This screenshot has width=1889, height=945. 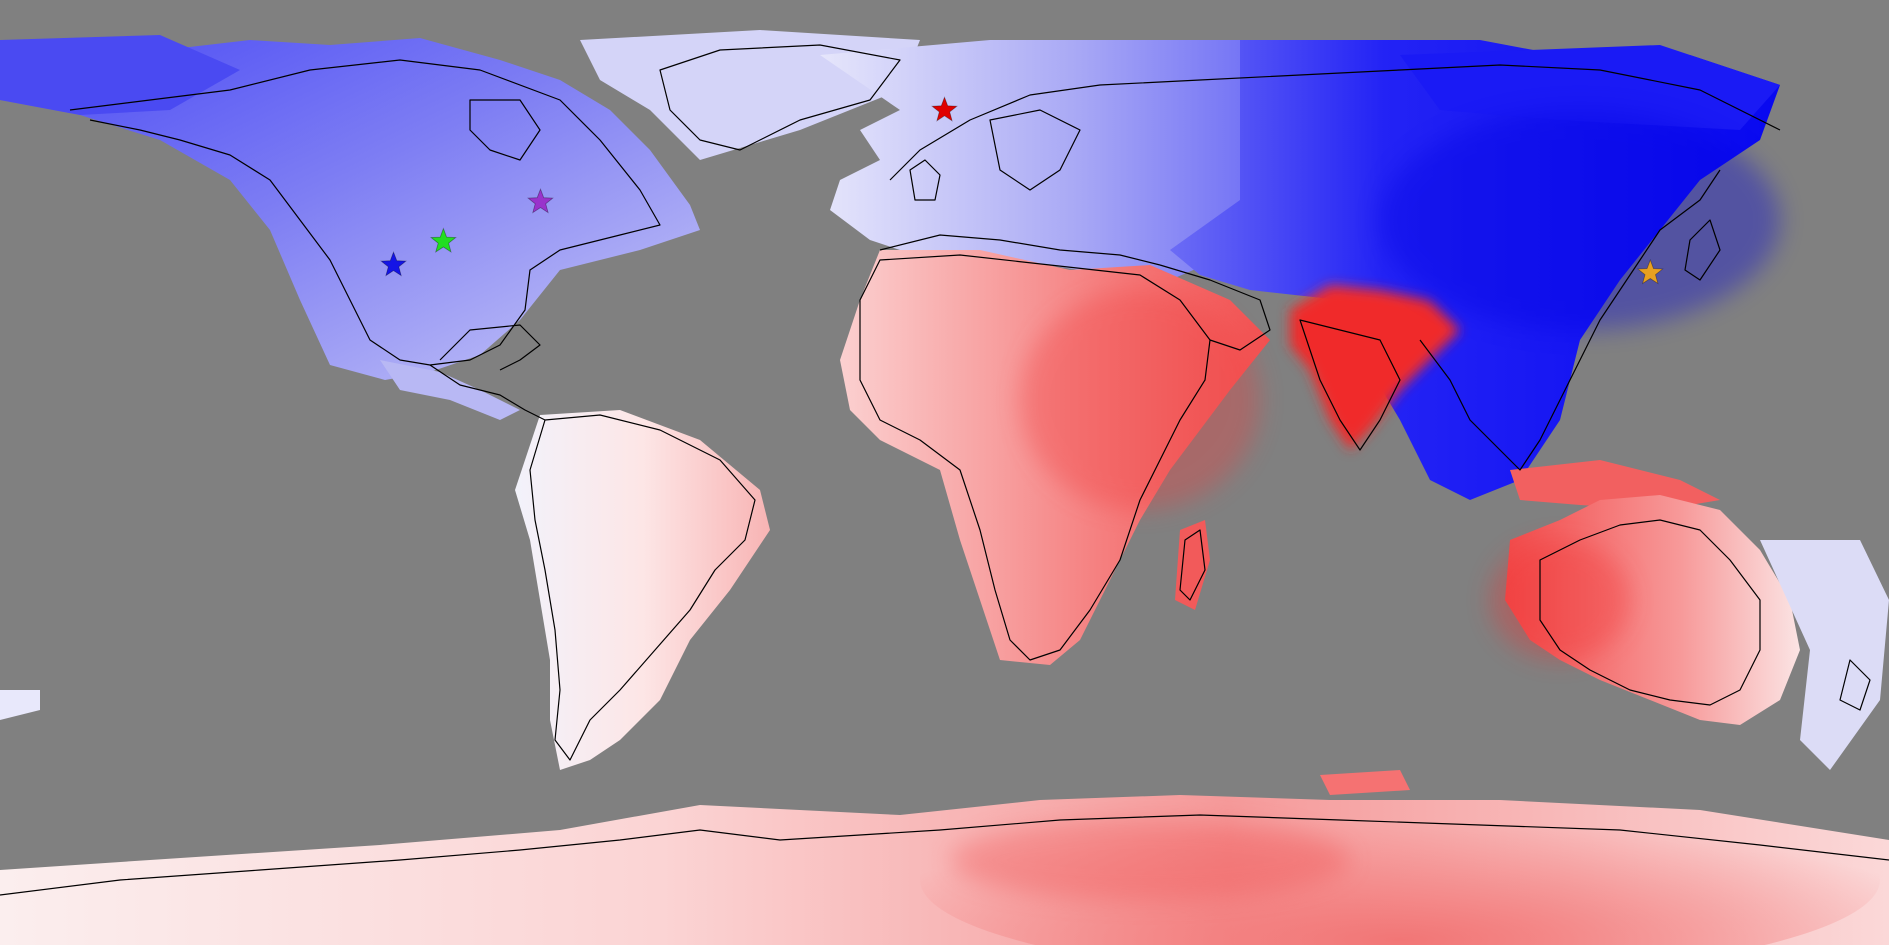 I want to click on marker-purple-star-icon, so click(x=540, y=200).